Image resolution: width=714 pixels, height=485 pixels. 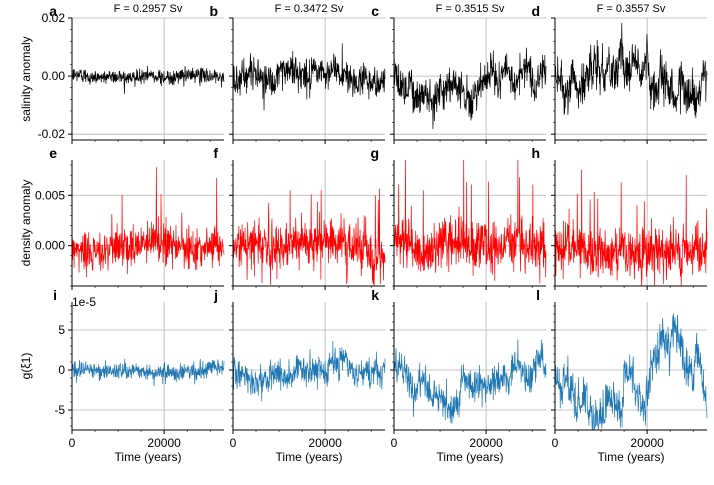 I want to click on panel-letter: j, so click(x=215, y=295).